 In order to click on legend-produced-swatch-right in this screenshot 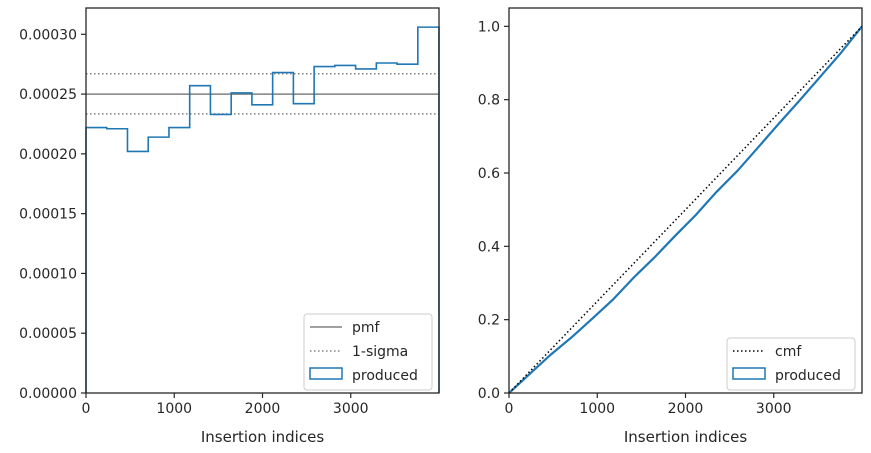, I will do `click(749, 373)`.